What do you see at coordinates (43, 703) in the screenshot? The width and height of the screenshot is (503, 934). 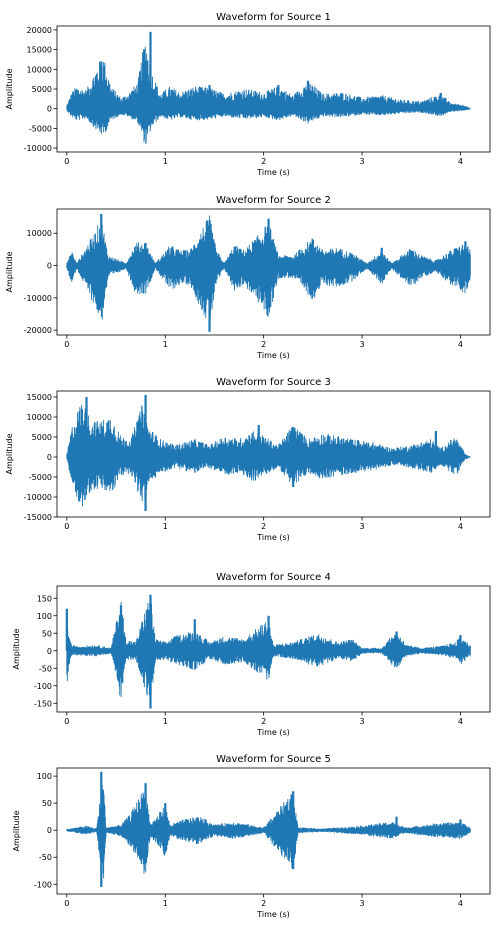 I see `y-tick-label: -150` at bounding box center [43, 703].